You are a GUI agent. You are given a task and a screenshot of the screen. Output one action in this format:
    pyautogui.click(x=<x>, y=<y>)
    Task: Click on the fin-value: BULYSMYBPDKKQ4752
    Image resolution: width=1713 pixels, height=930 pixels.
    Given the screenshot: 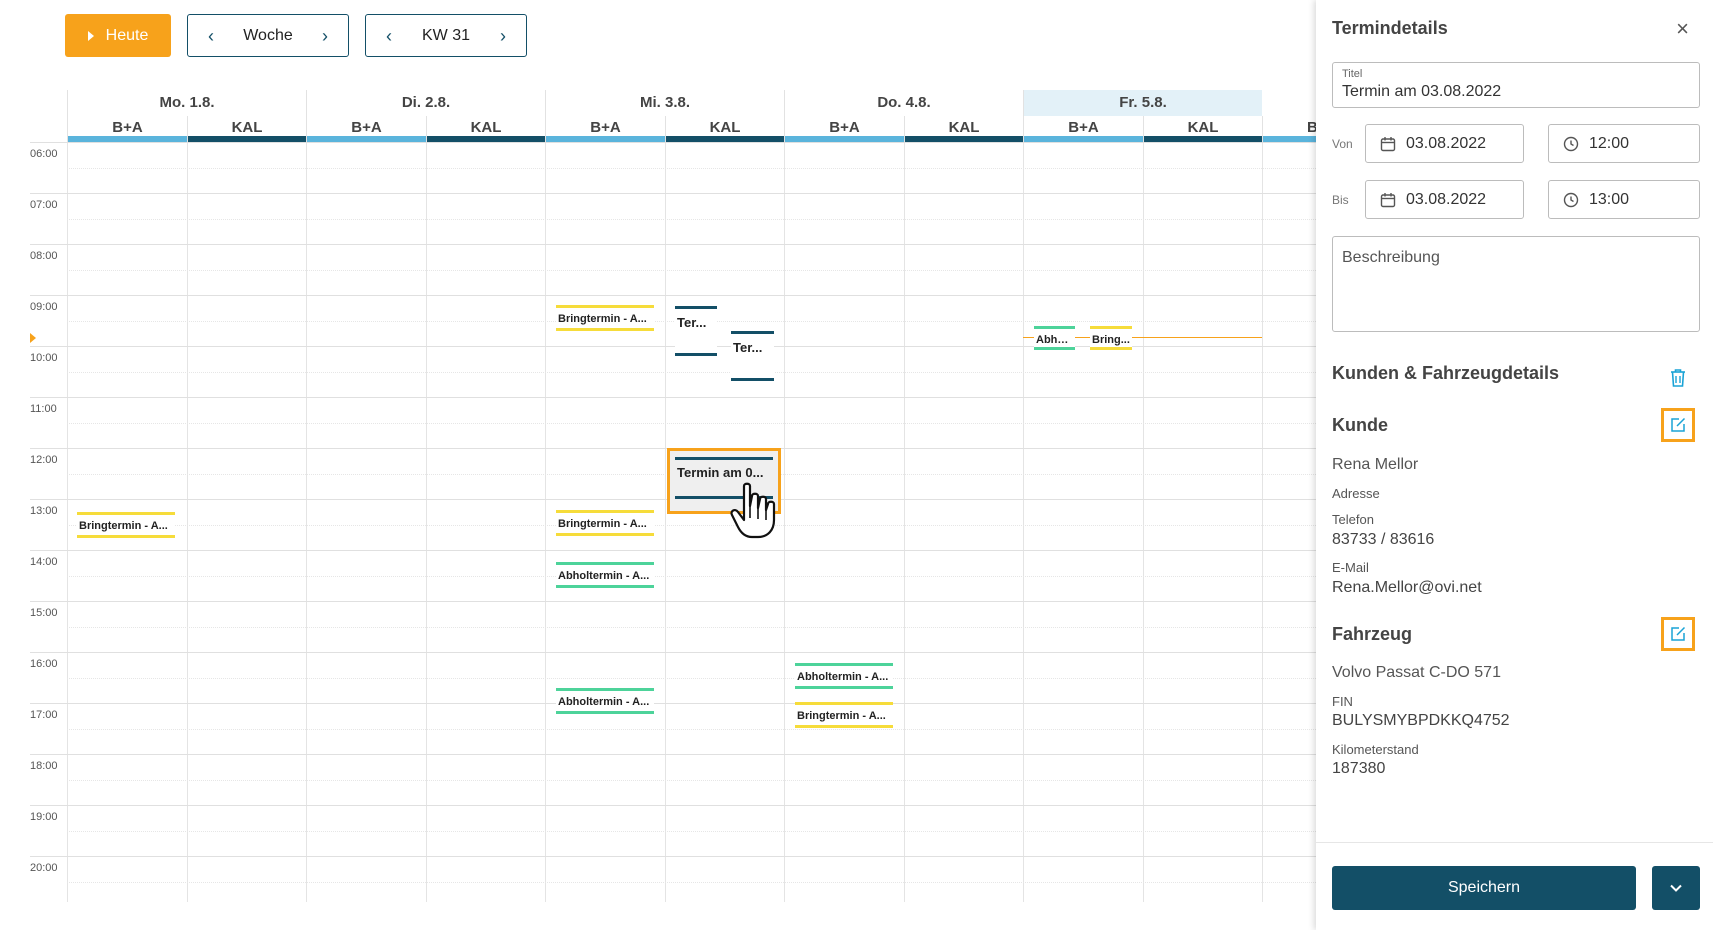 What is the action you would take?
    pyautogui.click(x=1421, y=720)
    